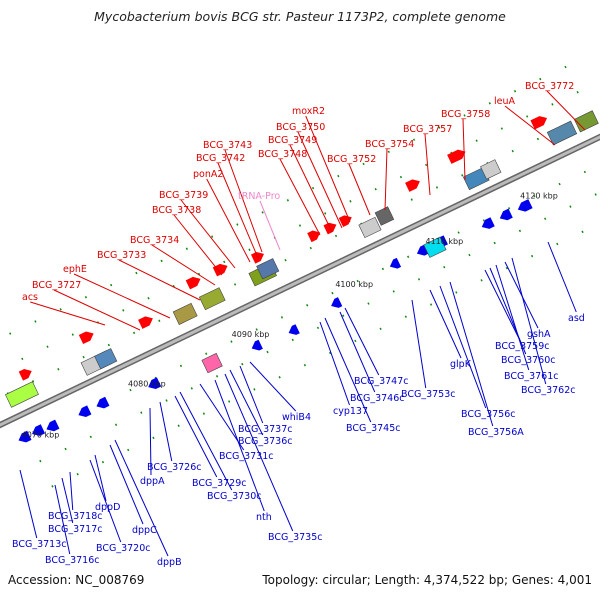 Image resolution: width=600 pixels, height=600 pixels. I want to click on gene-label-reverse: BCG_3713c, so click(39, 544).